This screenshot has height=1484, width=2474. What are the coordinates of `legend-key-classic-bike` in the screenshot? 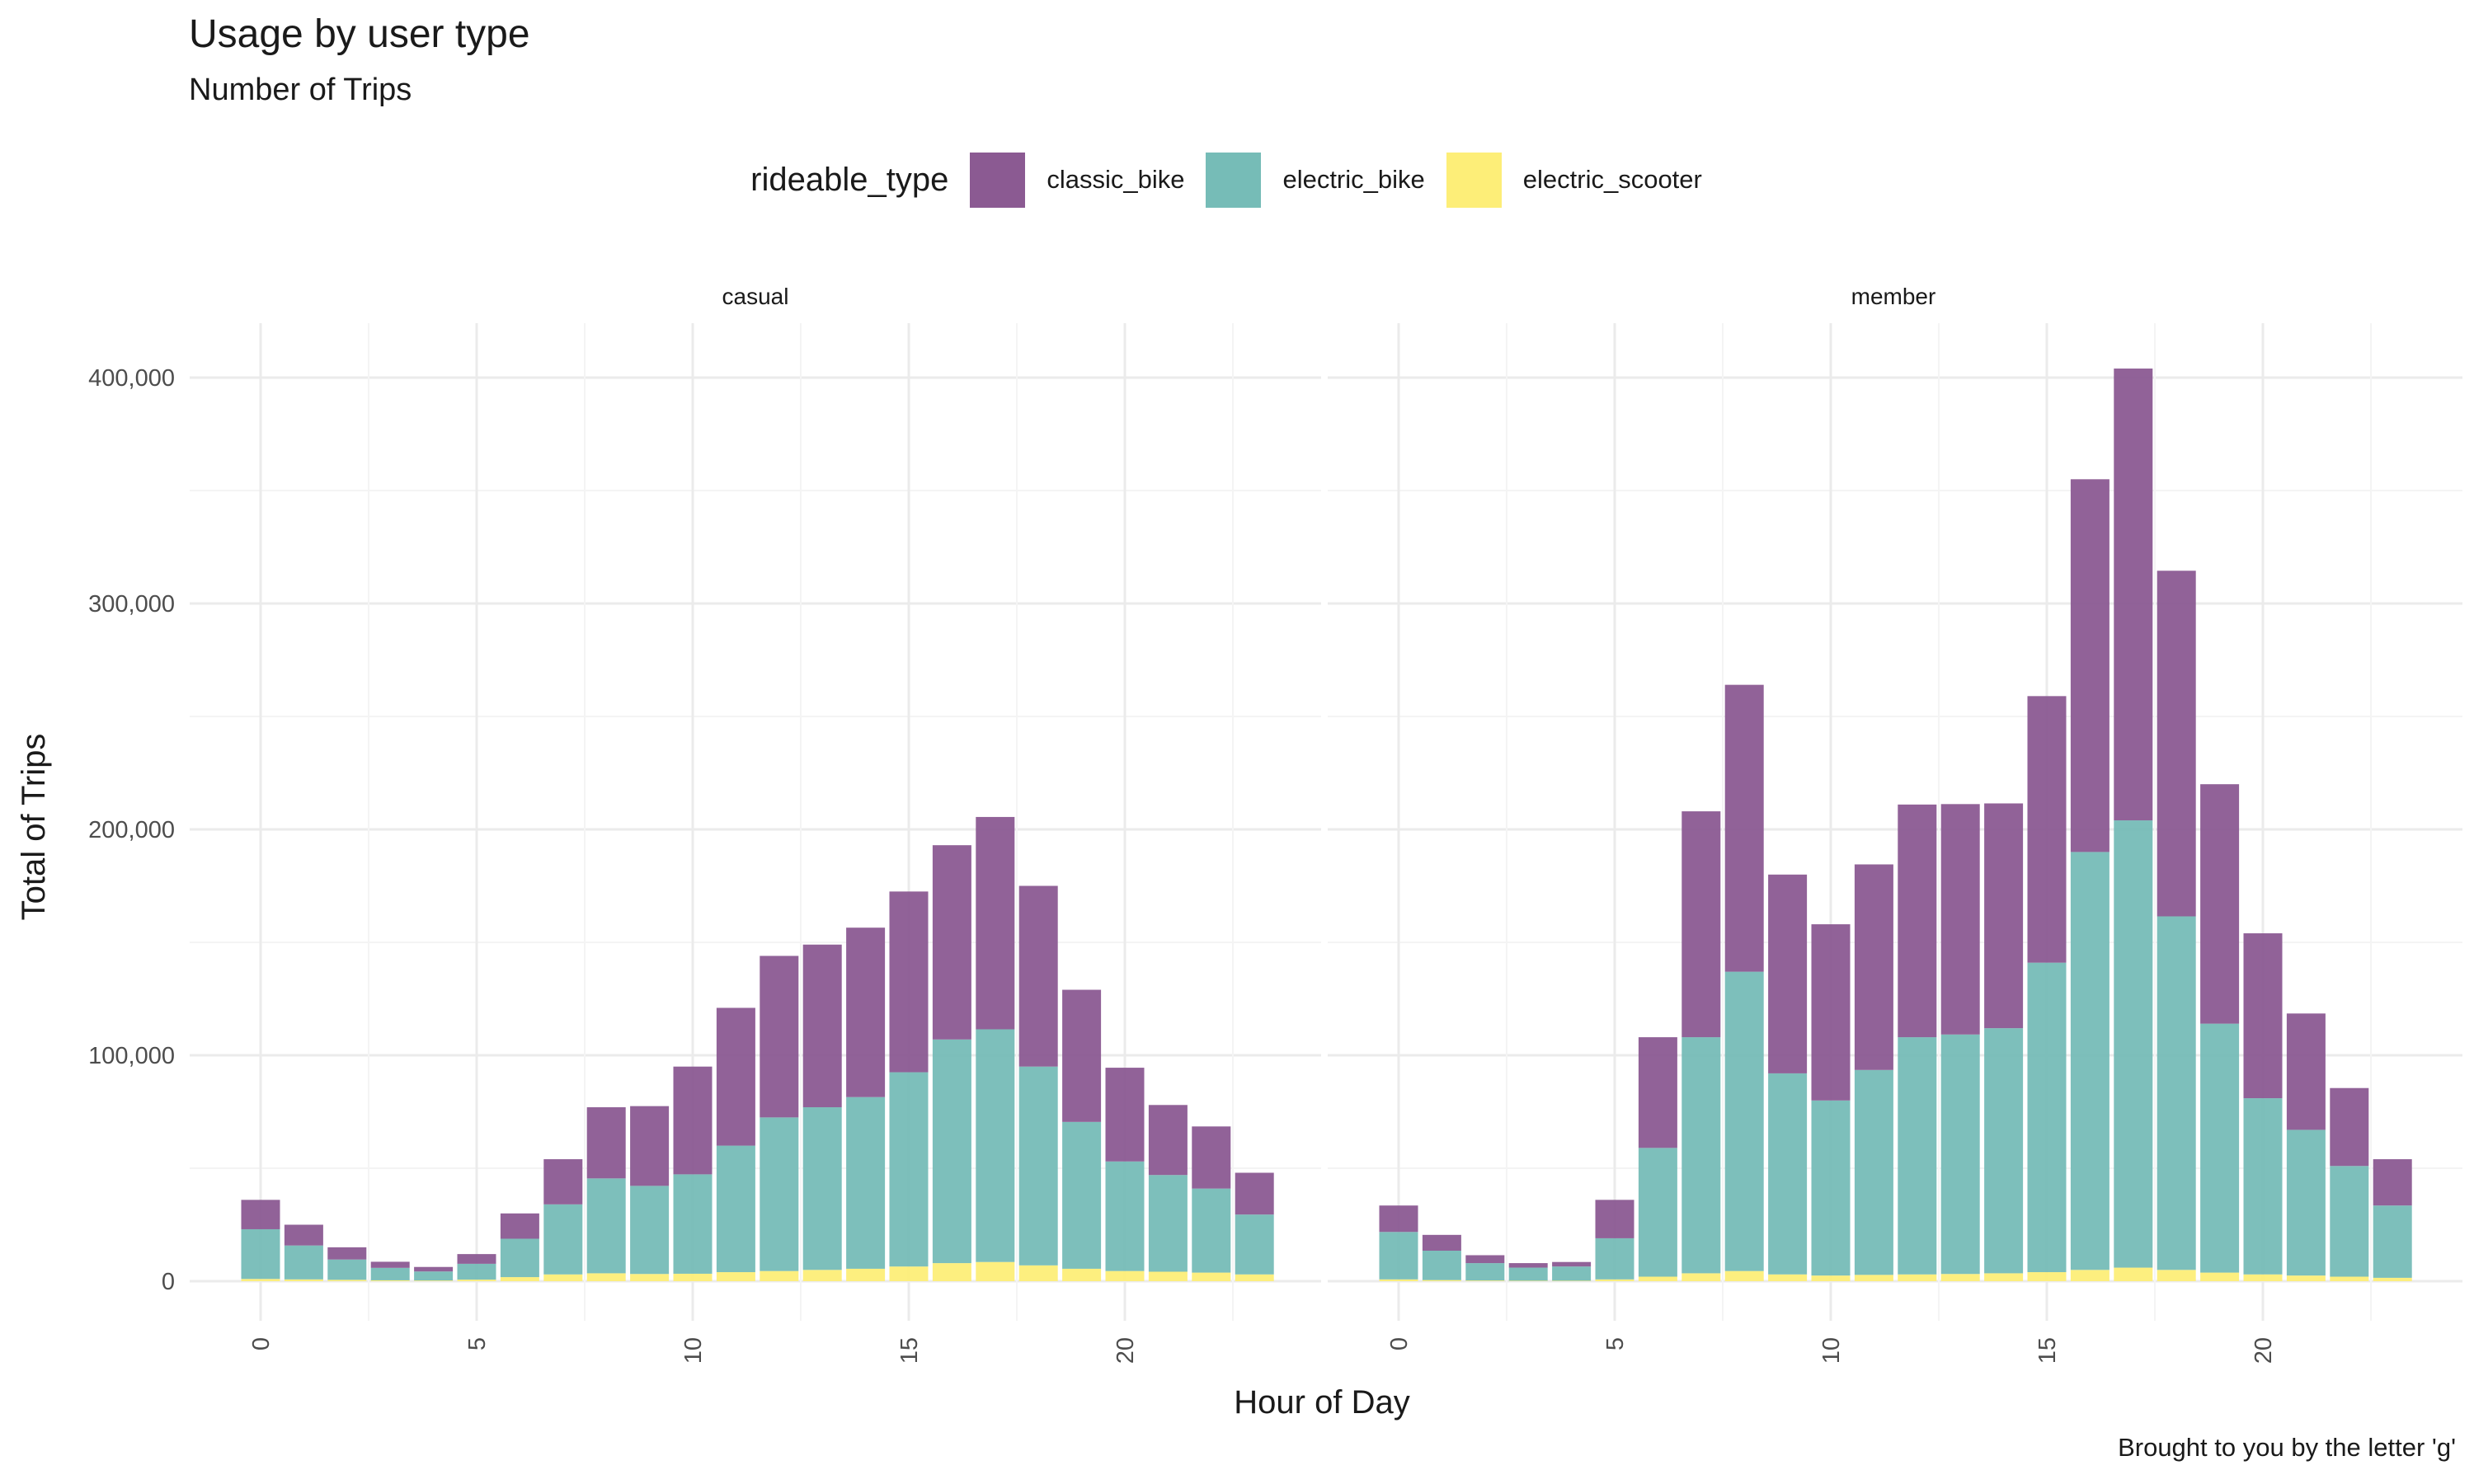 It's located at (998, 180).